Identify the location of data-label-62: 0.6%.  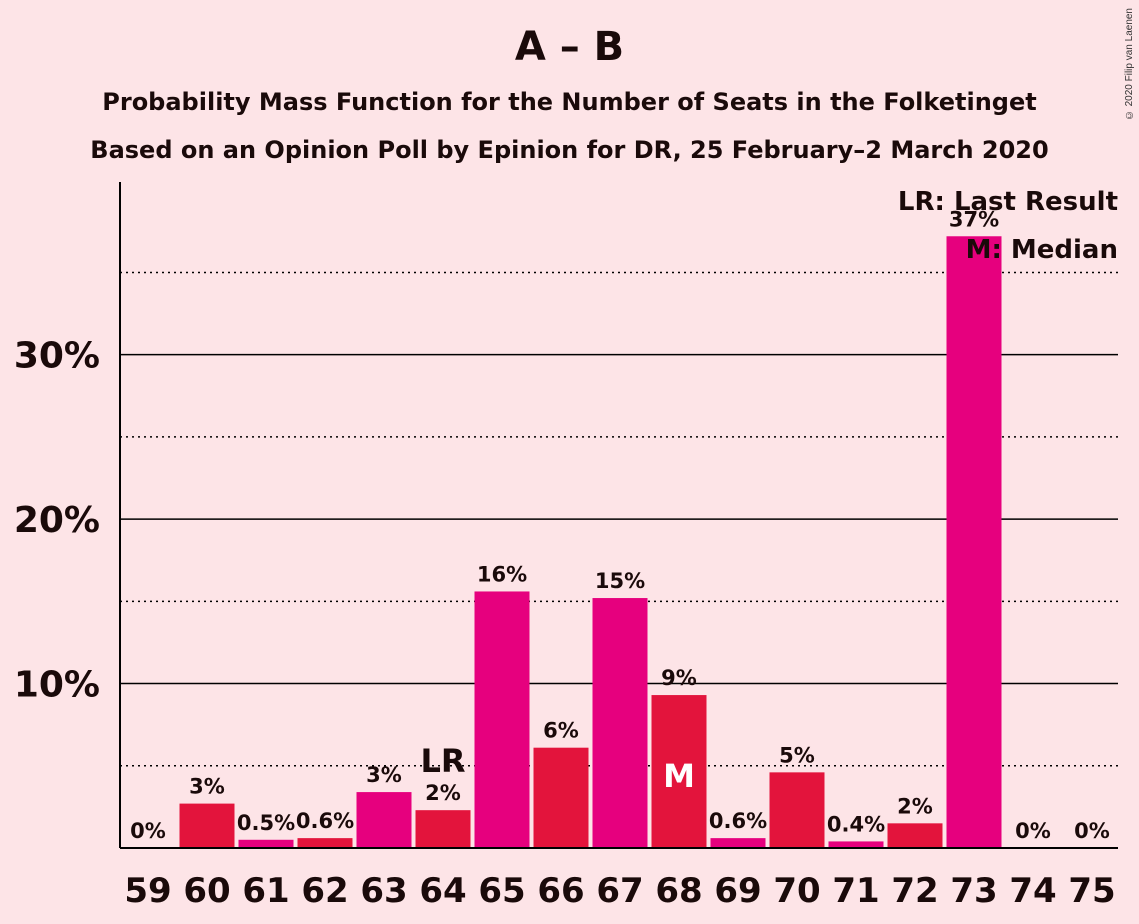
(325, 821).